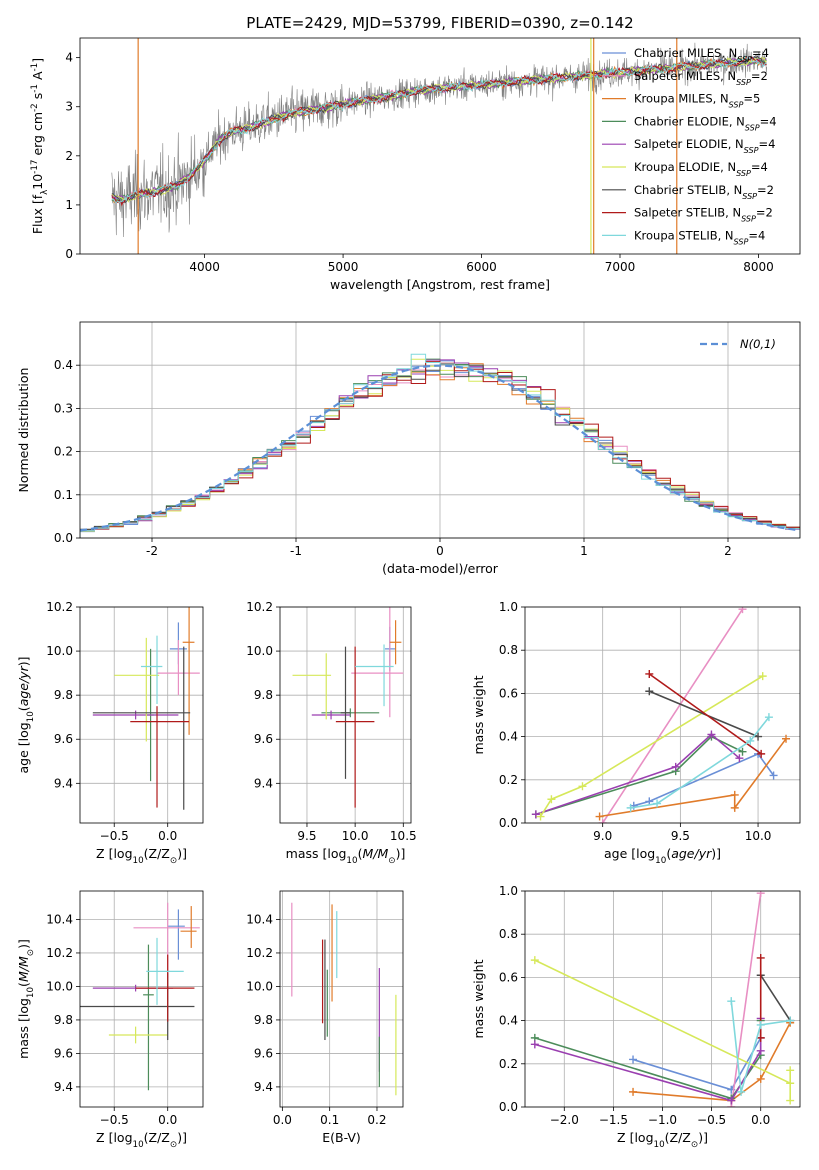 The height and width of the screenshot is (1170, 819). Describe the element at coordinates (403, 836) in the screenshot. I see `x-tick-label: 10.5` at that location.